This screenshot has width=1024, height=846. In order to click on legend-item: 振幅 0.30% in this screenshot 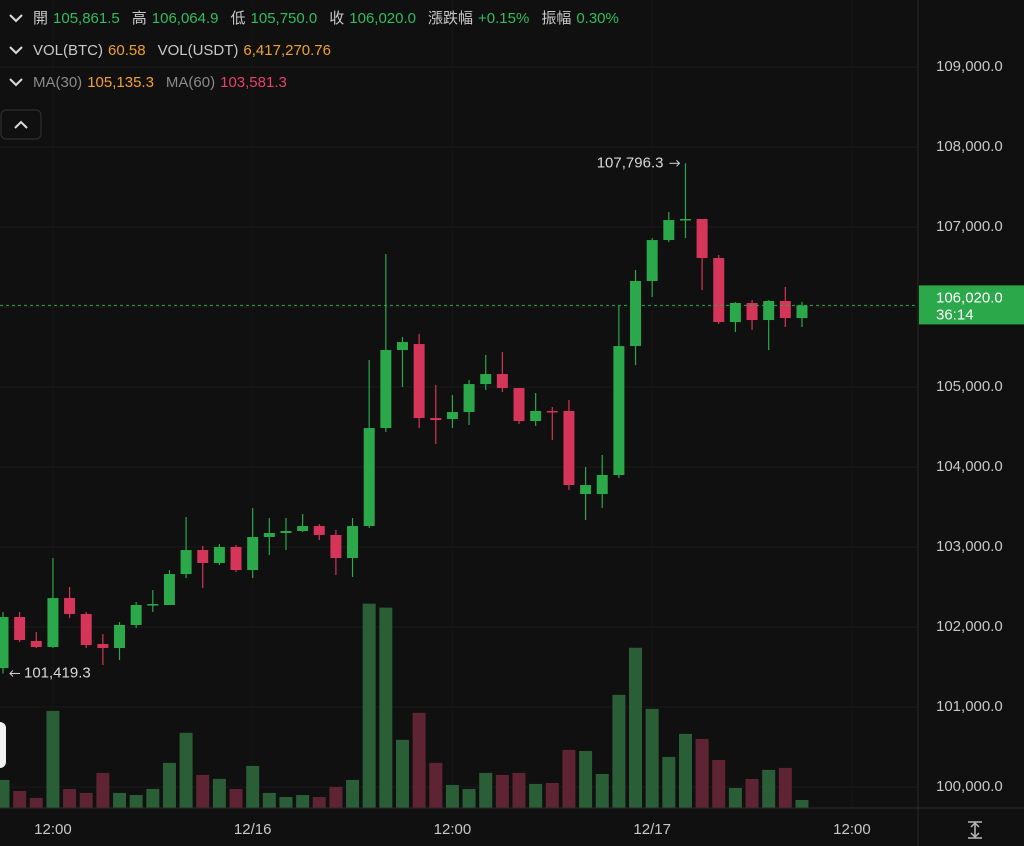, I will do `click(580, 19)`.